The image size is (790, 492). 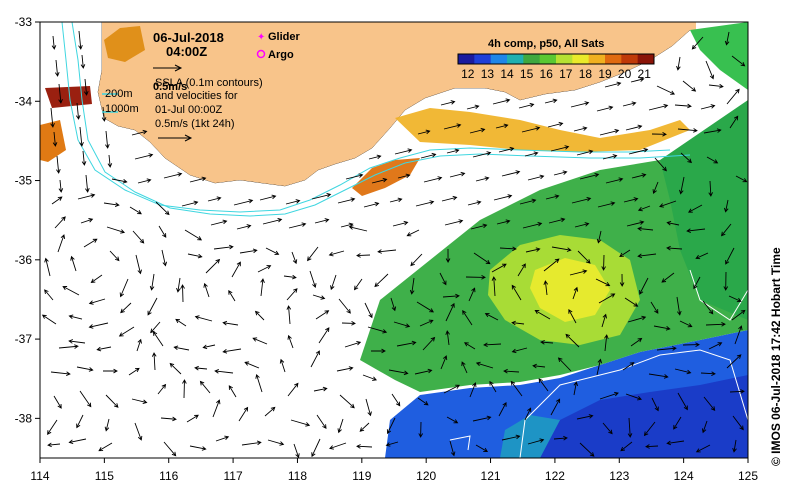 What do you see at coordinates (599, 364) in the screenshot?
I see `sla-contours` at bounding box center [599, 364].